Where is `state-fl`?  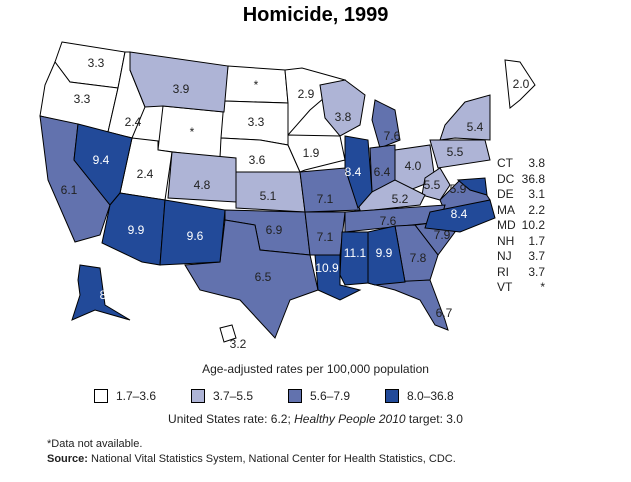
state-fl is located at coordinates (408, 305).